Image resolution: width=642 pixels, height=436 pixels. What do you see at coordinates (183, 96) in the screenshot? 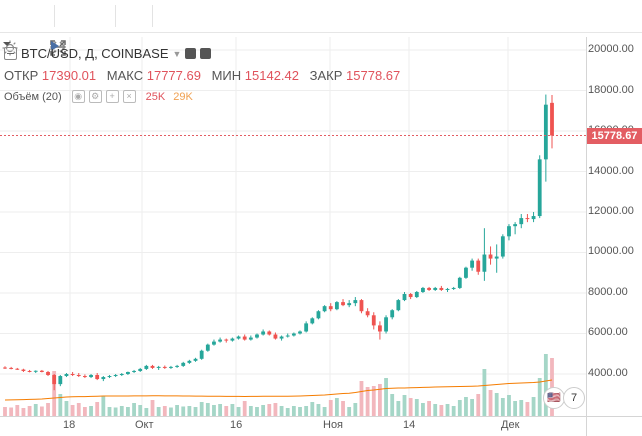
I see `volume-value-2: 29K` at bounding box center [183, 96].